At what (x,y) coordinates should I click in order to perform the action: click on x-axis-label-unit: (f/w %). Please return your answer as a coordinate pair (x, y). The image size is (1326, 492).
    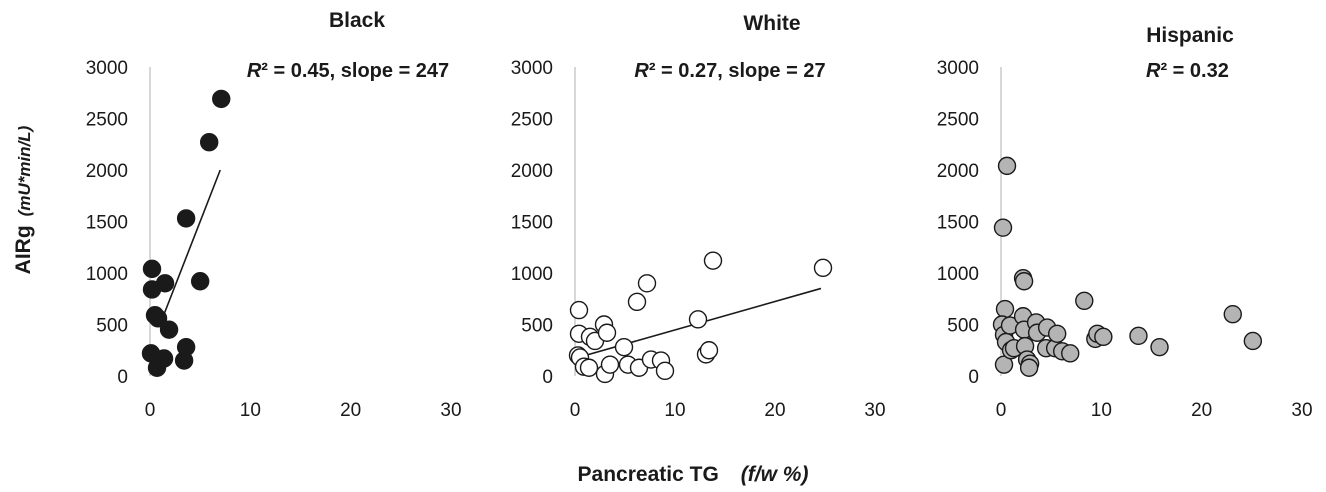
    Looking at the image, I should click on (775, 474).